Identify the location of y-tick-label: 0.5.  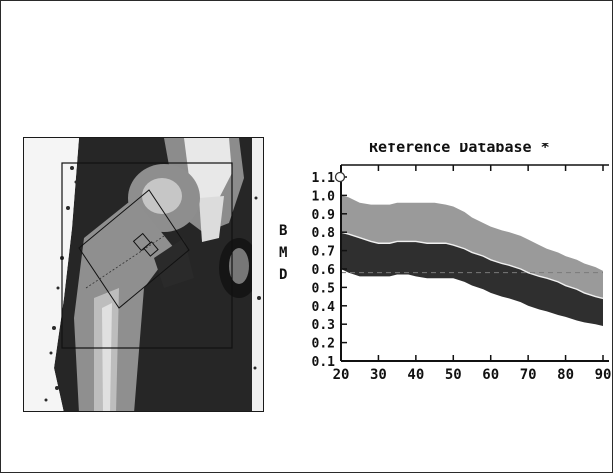
(323, 288).